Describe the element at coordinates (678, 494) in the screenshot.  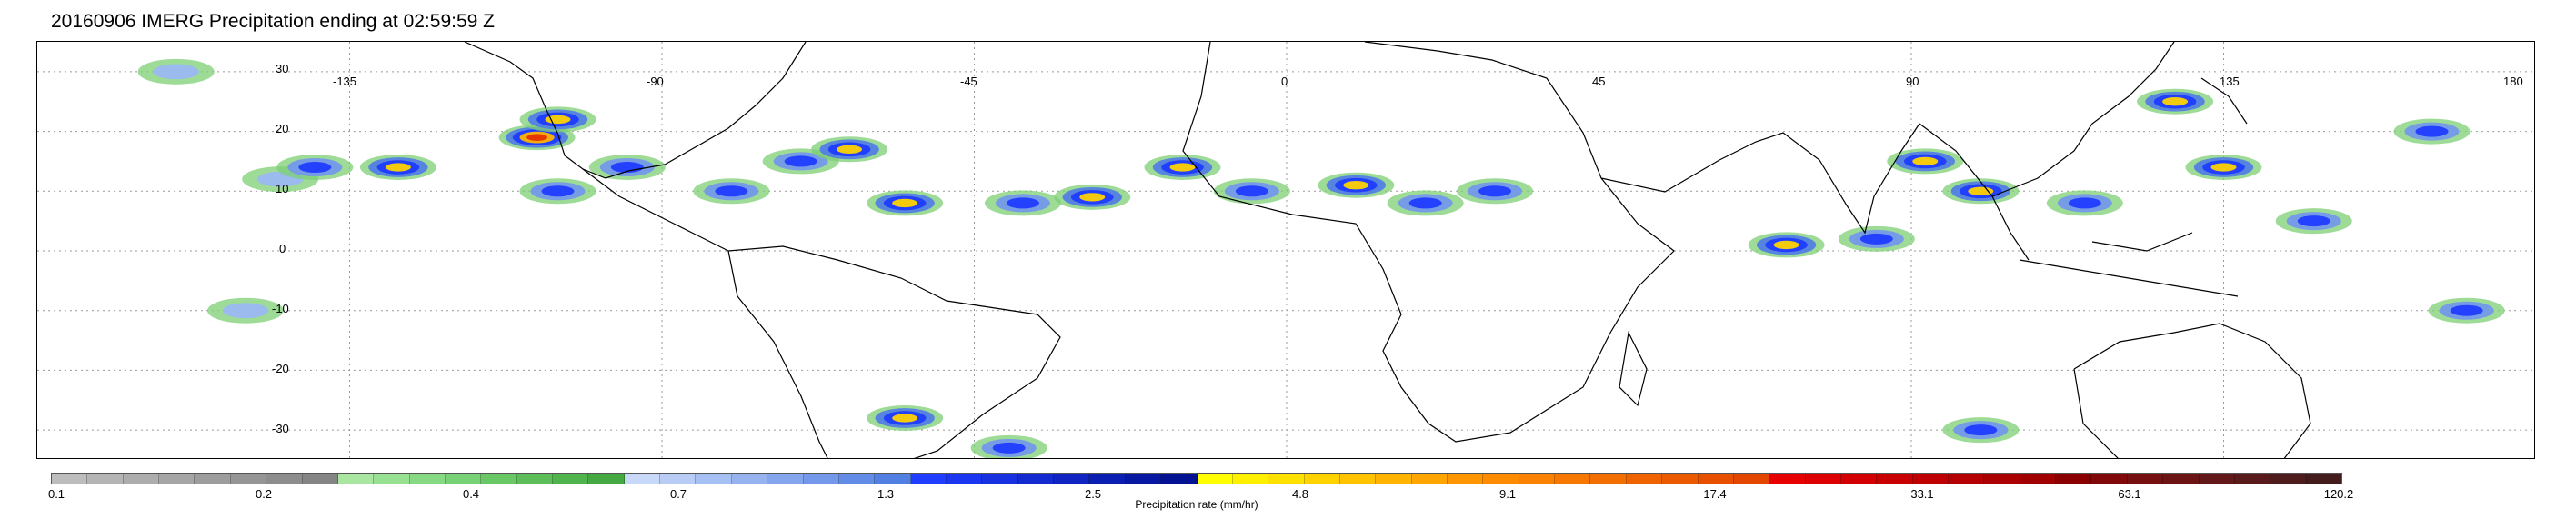
I see `colorbar-tick-3: 0.7` at that location.